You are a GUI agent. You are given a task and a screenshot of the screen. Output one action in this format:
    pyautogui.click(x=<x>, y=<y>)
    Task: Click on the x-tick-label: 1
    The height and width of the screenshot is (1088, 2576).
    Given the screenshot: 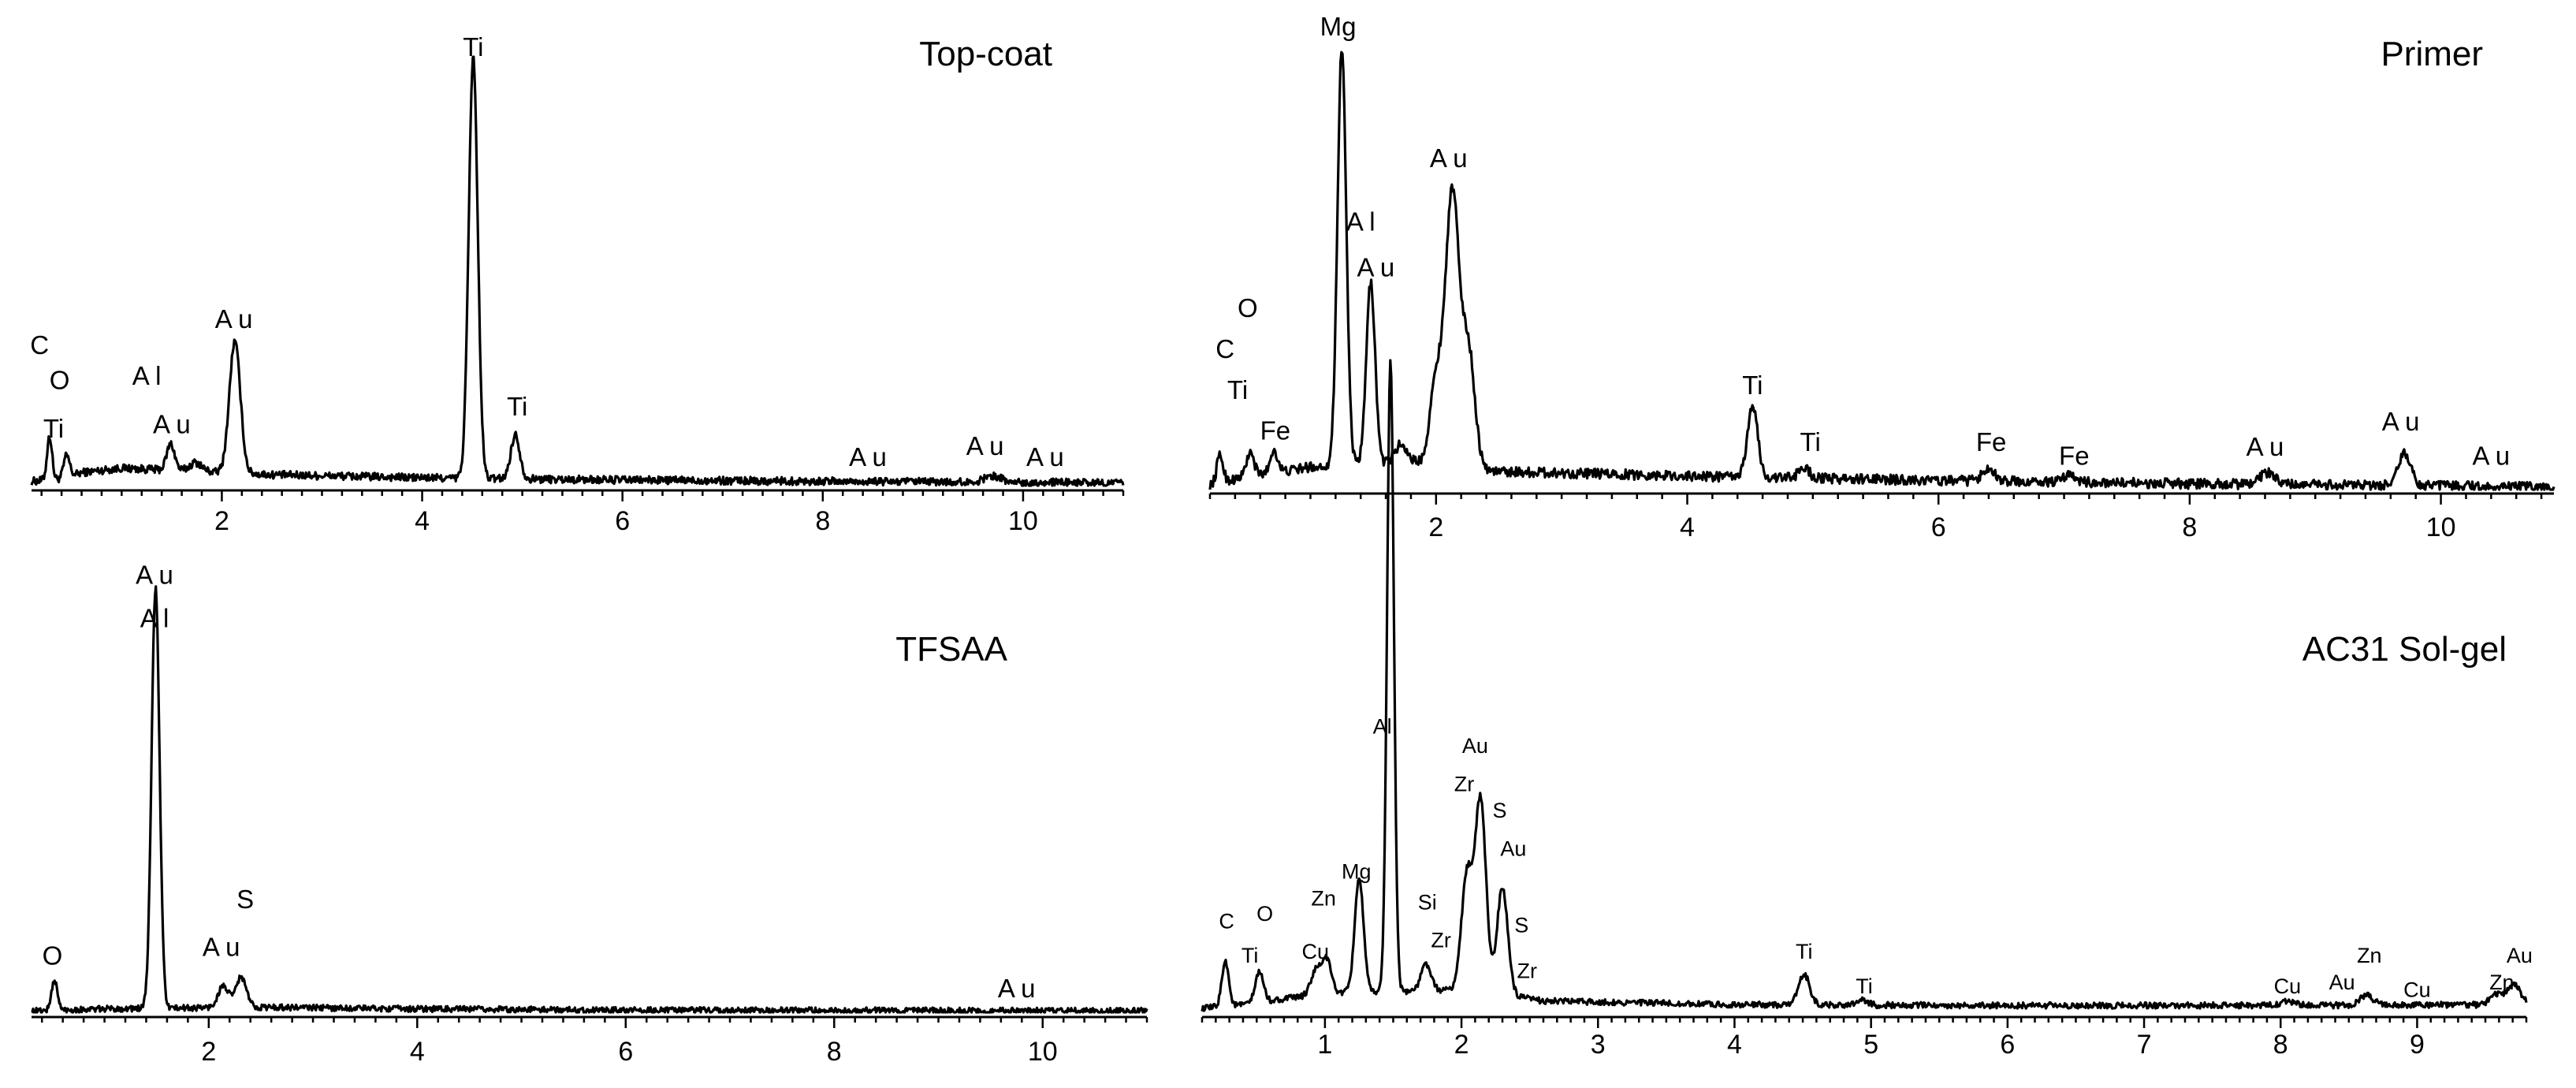 What is the action you would take?
    pyautogui.click(x=1324, y=1045)
    